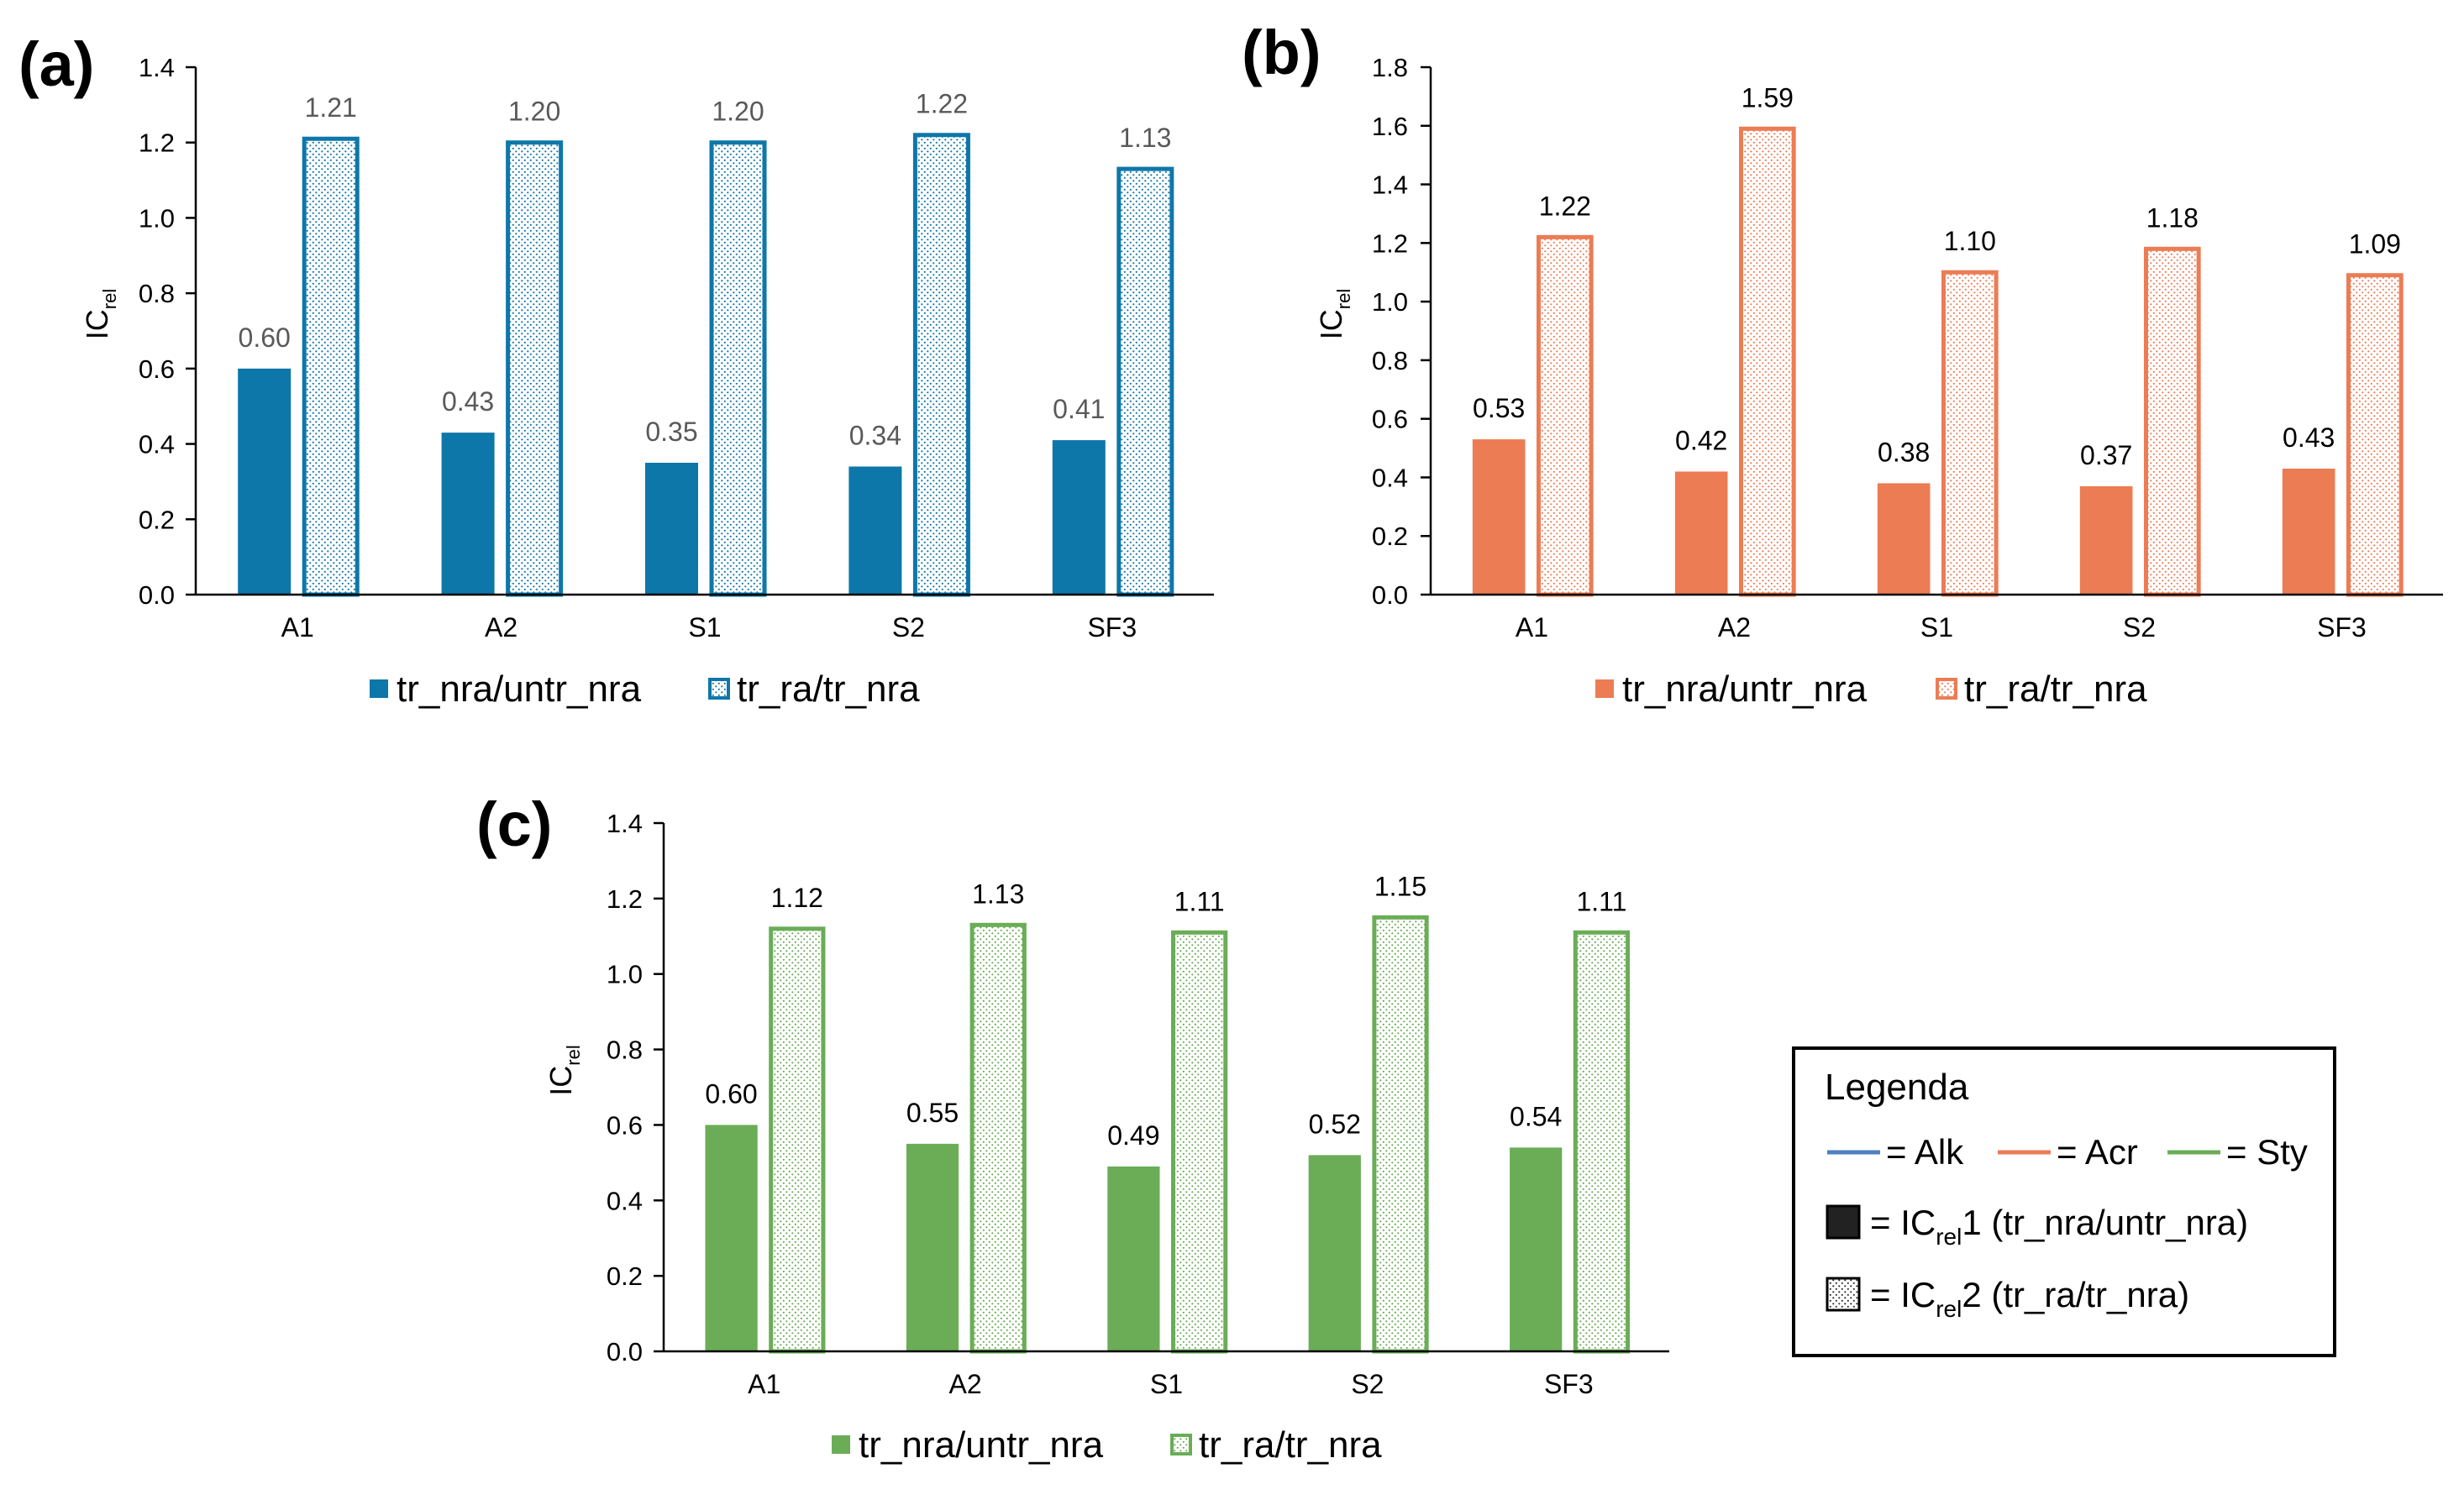 Image resolution: width=2464 pixels, height=1500 pixels. What do you see at coordinates (1768, 97) in the screenshot?
I see `data-label: 1.59` at bounding box center [1768, 97].